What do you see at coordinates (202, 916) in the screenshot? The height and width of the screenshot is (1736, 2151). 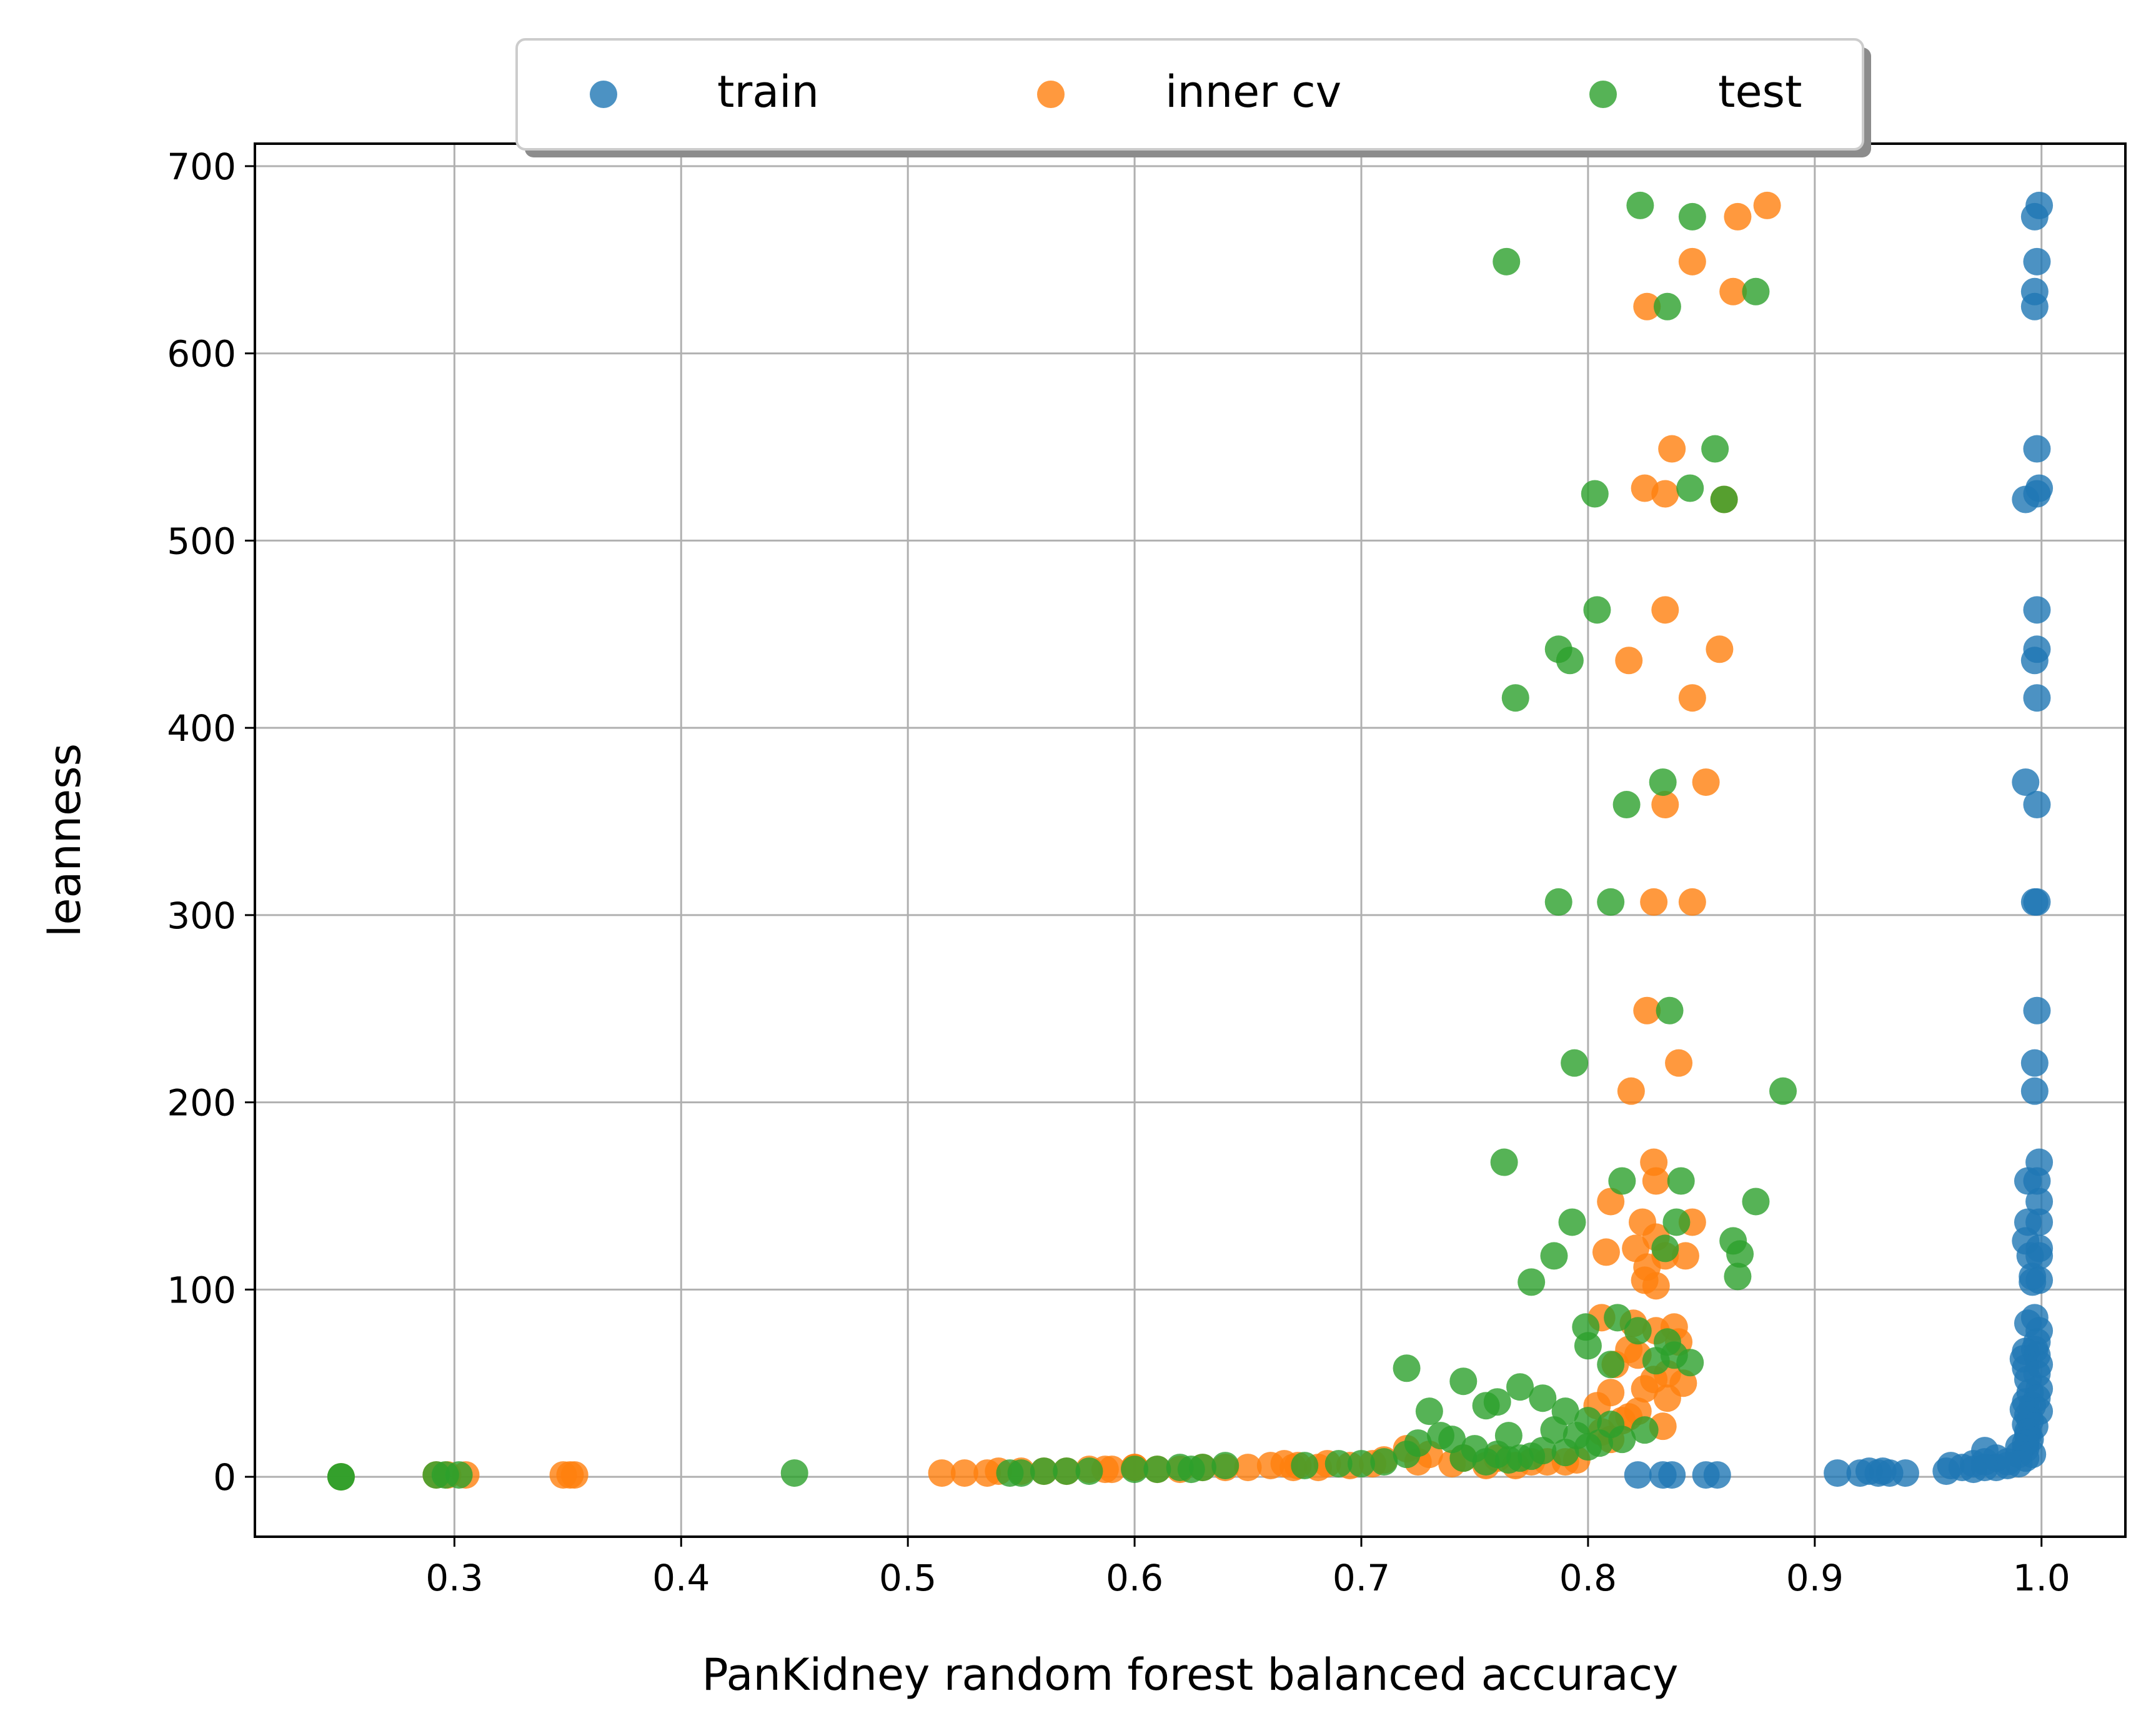 I see `y-tick-label: 300` at bounding box center [202, 916].